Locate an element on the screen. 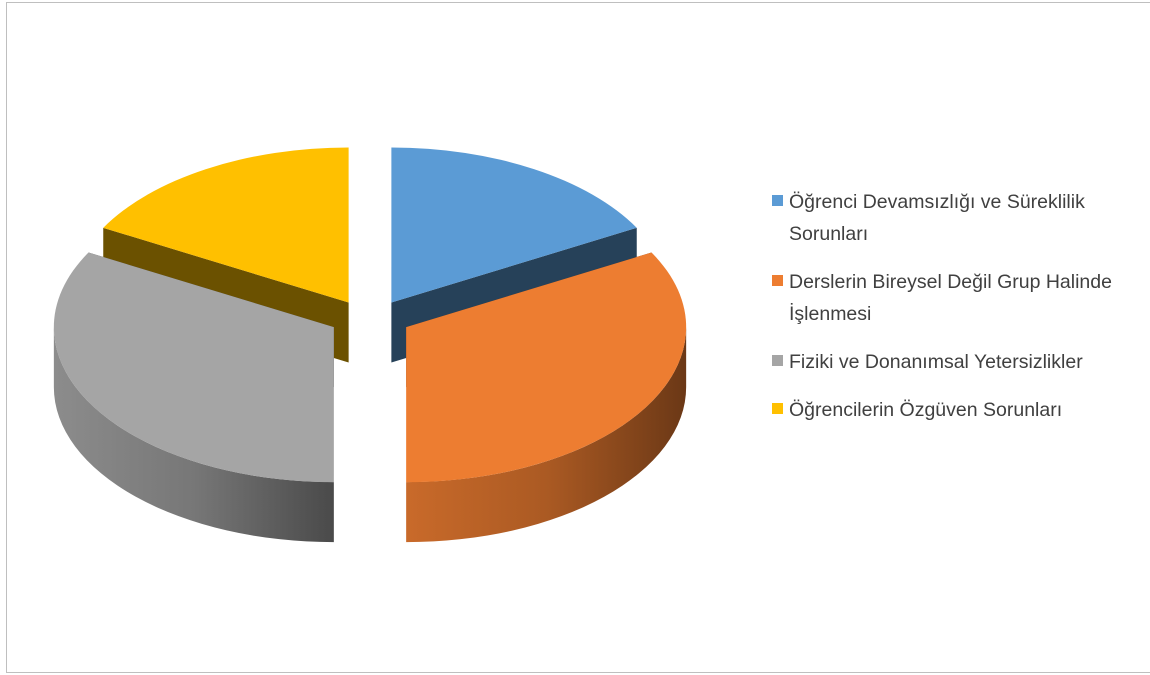 The image size is (1150, 675). legend-label: Öğrencilerin Özgüven Sorunları is located at coordinates (926, 410).